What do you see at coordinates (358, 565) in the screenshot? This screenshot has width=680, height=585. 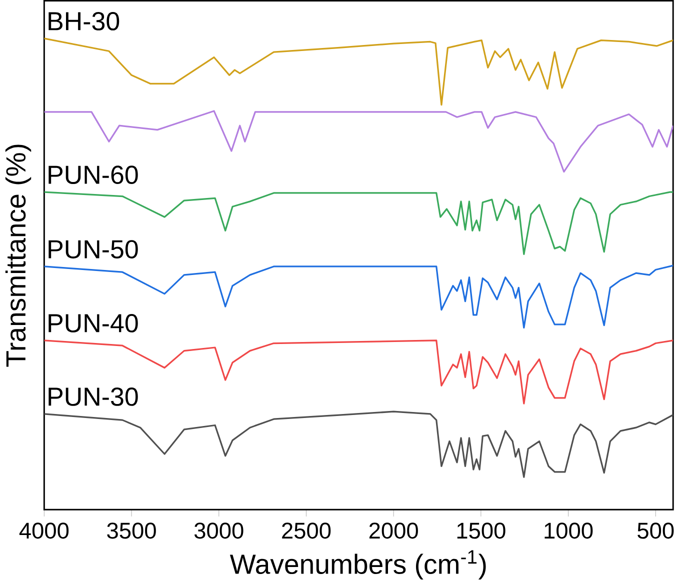 I see `x-axis-title: Wavenumbers (cm$^{-1}$)` at bounding box center [358, 565].